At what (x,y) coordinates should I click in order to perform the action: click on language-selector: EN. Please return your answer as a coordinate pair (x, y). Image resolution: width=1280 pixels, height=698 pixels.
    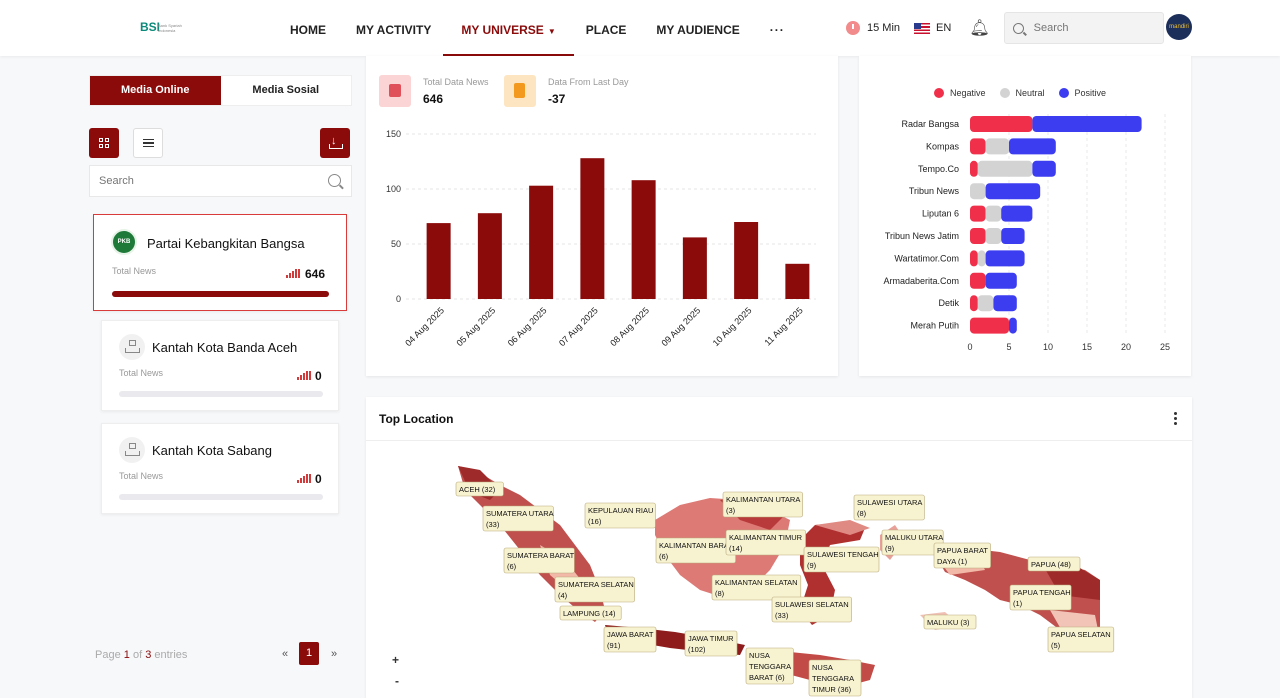
    Looking at the image, I should click on (944, 28).